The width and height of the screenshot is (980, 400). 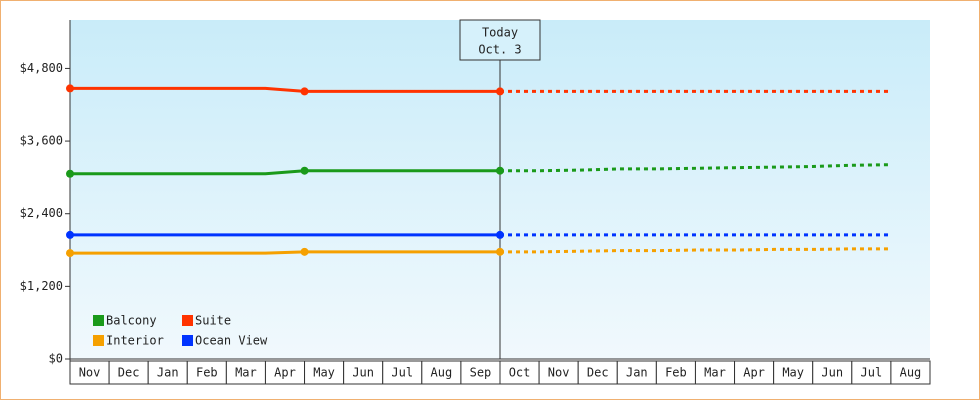 What do you see at coordinates (481, 373) in the screenshot?
I see `x-tick-label: Sep` at bounding box center [481, 373].